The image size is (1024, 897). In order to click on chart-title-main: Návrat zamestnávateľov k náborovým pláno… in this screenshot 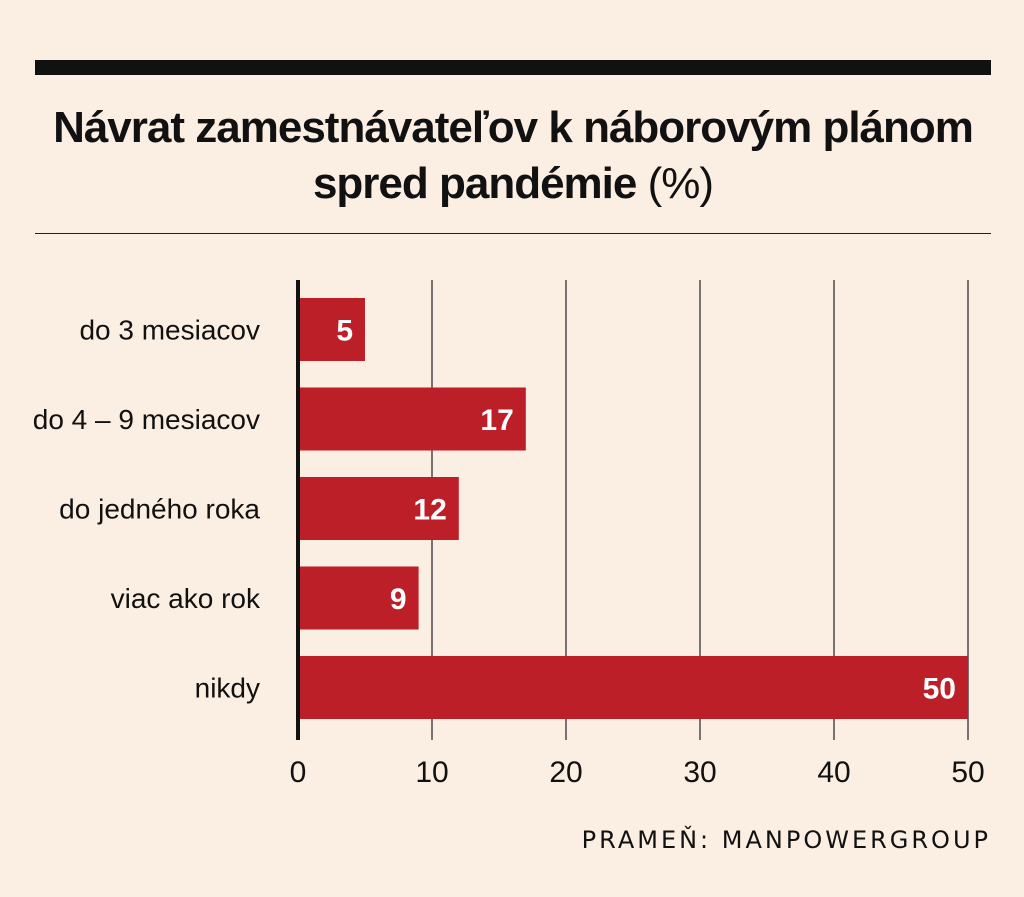, I will do `click(513, 155)`.